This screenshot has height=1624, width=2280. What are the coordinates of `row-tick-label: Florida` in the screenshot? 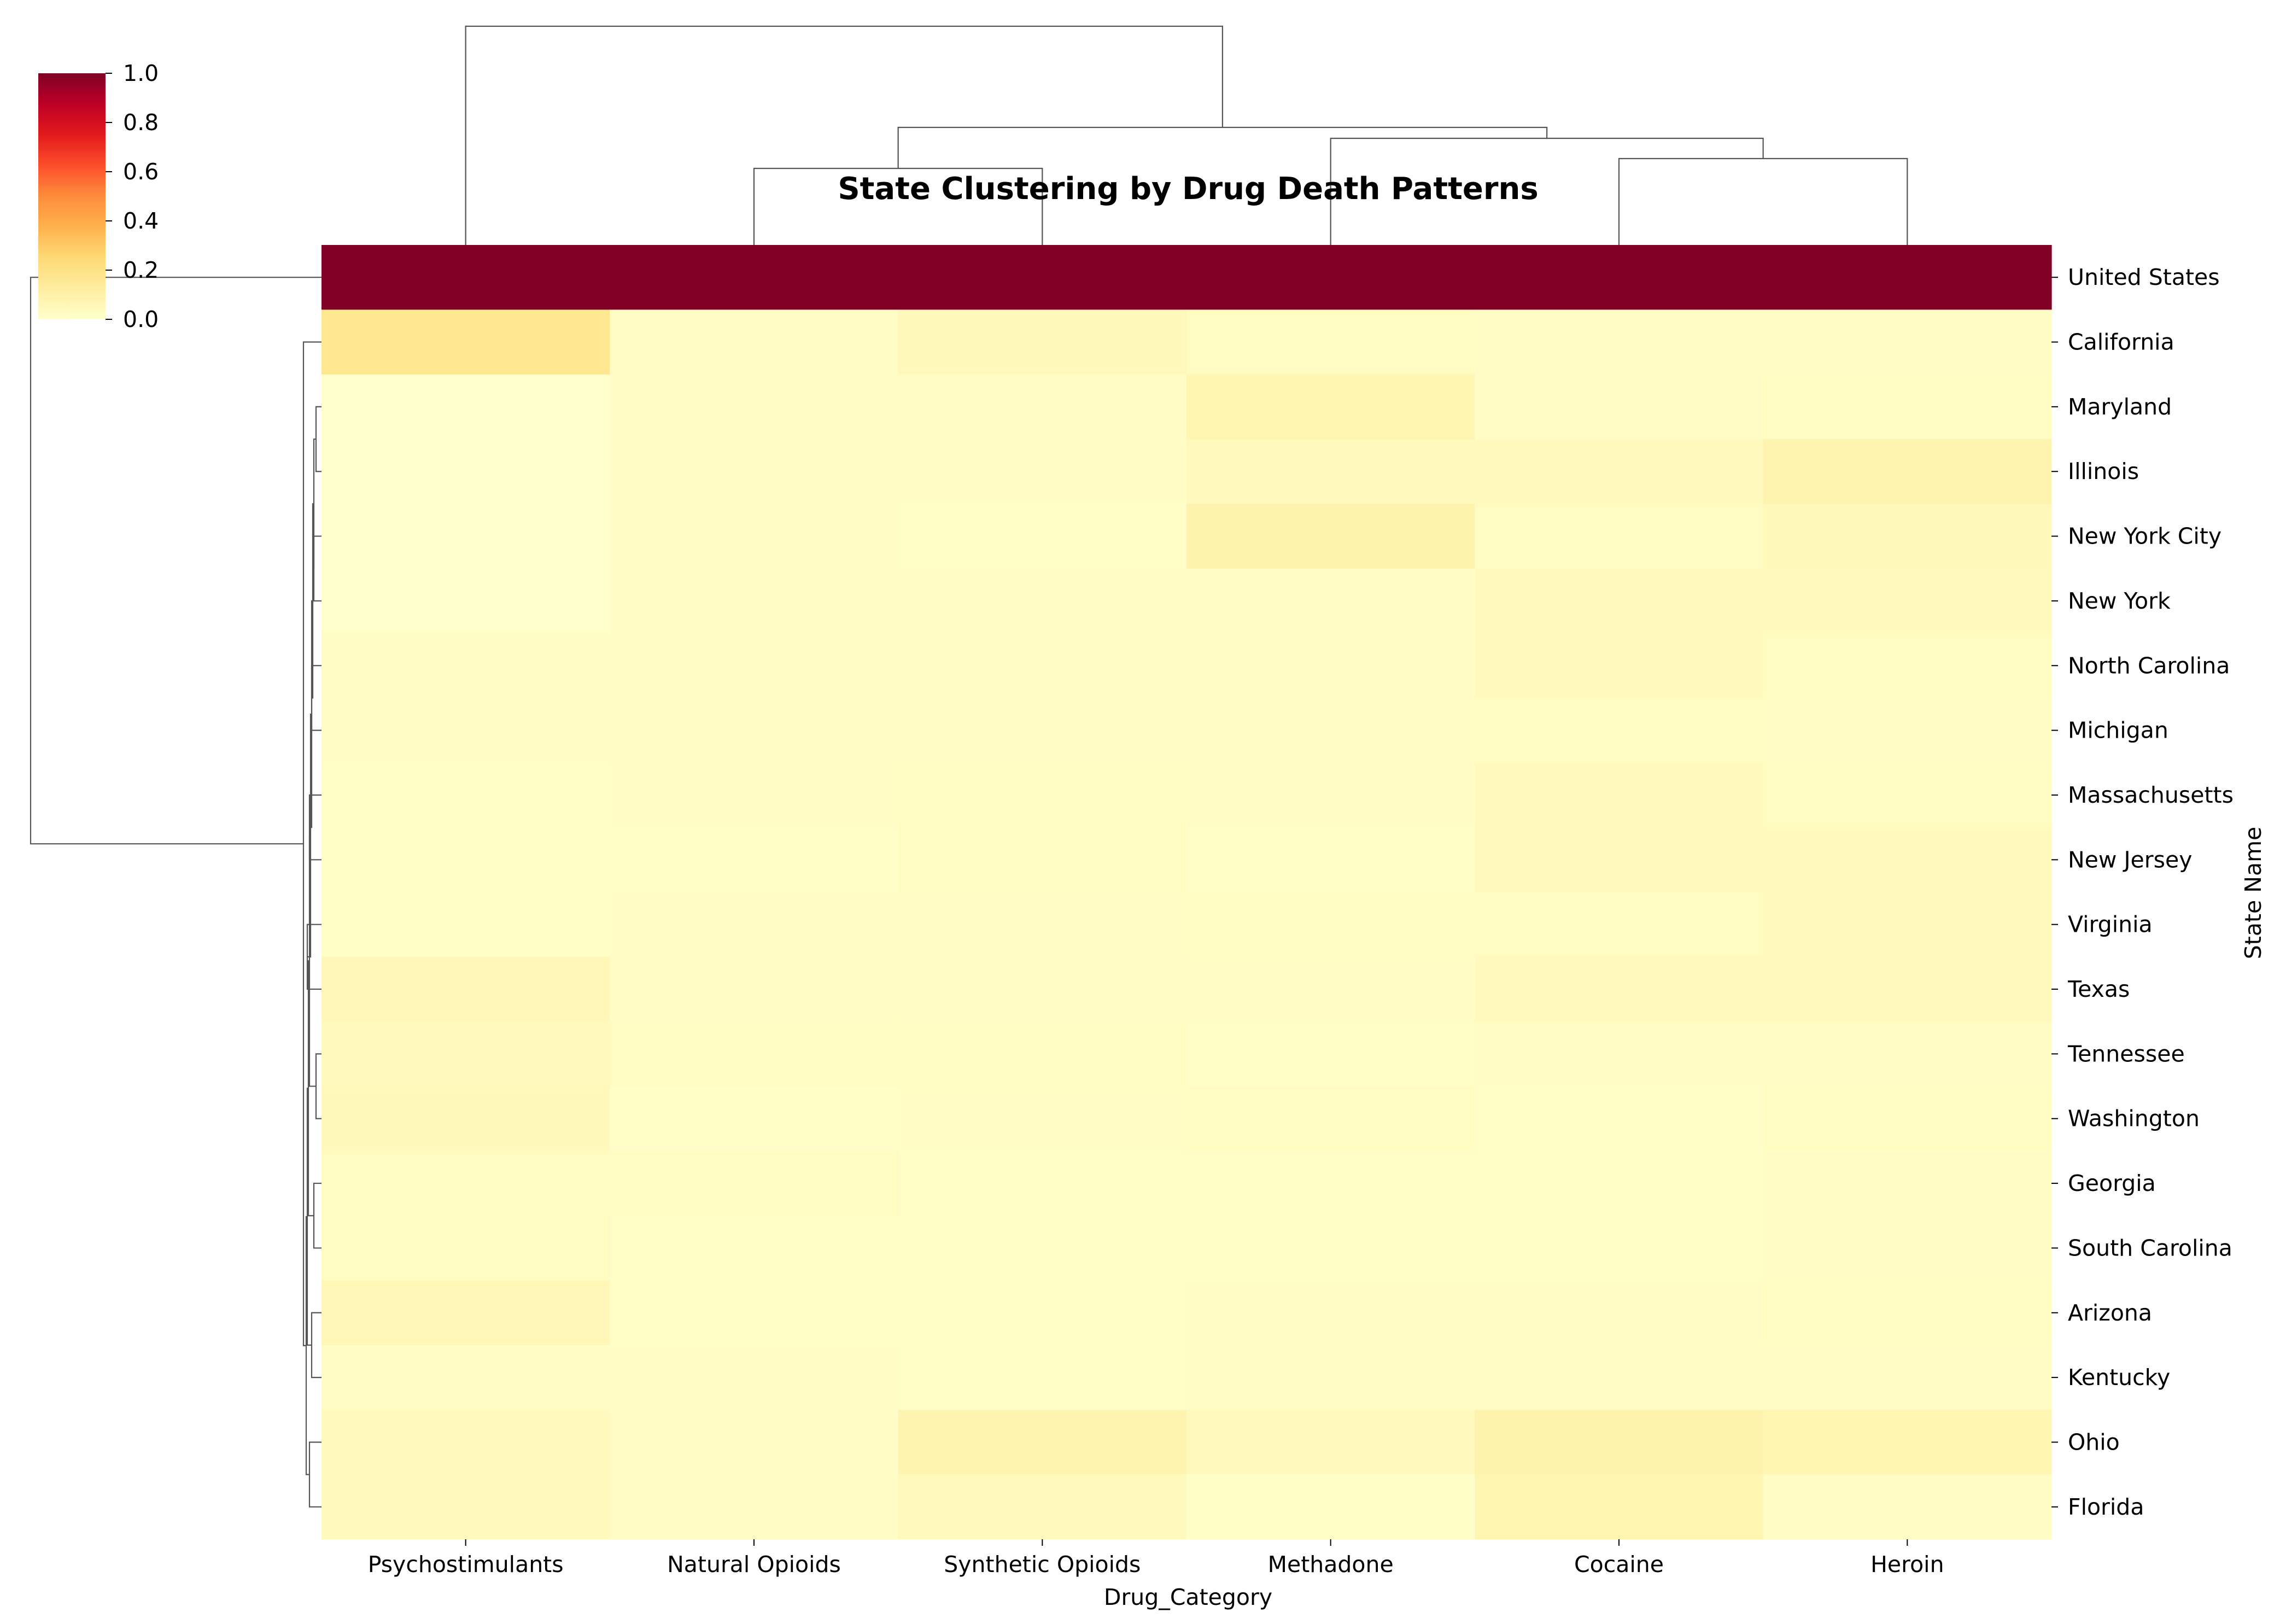 It's located at (2106, 1507).